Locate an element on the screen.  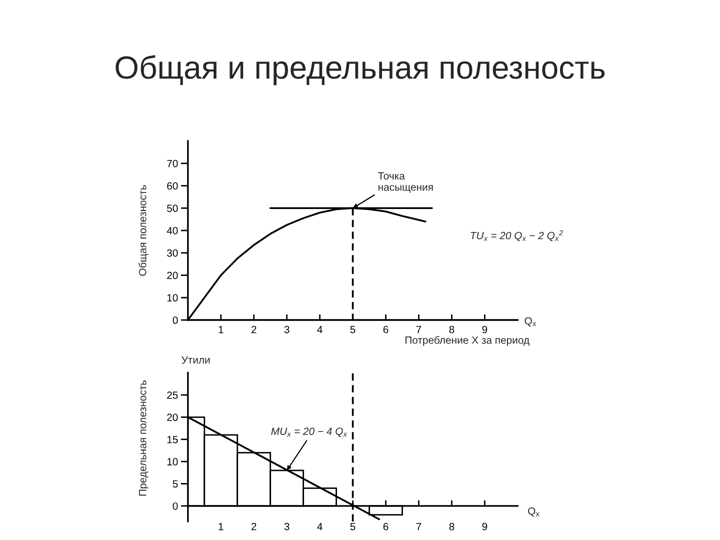
y-tick-label: 25 is located at coordinates (172, 395).